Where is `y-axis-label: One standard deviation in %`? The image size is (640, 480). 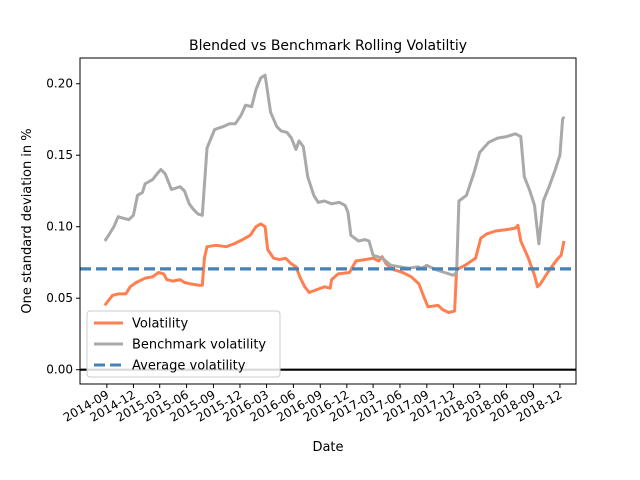
y-axis-label: One standard deviation in % is located at coordinates (27, 220).